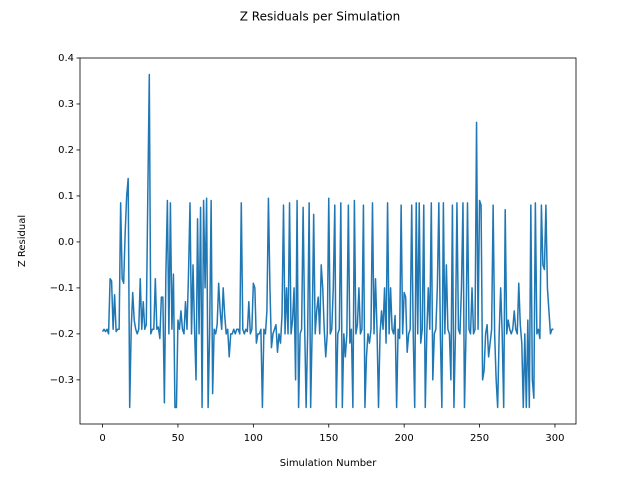 The width and height of the screenshot is (640, 480). What do you see at coordinates (66, 104) in the screenshot?
I see `y-tick-label: 0.3` at bounding box center [66, 104].